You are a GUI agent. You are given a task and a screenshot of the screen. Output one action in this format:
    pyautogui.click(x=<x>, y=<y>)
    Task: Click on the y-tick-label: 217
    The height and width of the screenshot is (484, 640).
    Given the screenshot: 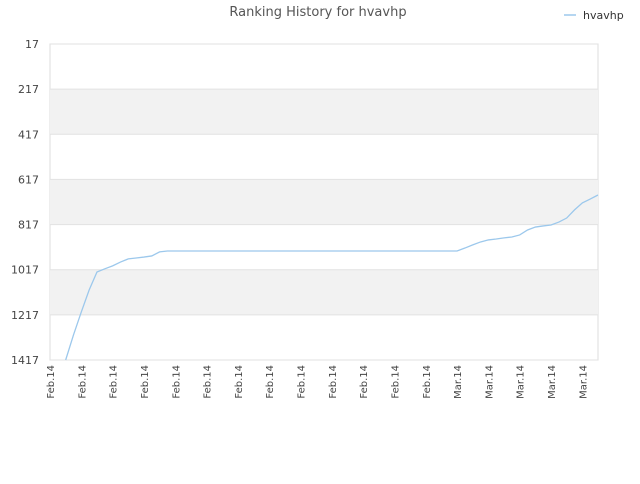 What is the action you would take?
    pyautogui.click(x=28, y=89)
    